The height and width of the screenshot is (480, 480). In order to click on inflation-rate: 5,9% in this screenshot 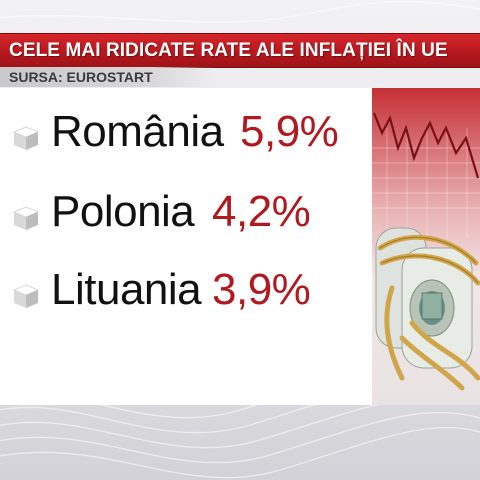, I will do `click(289, 131)`.